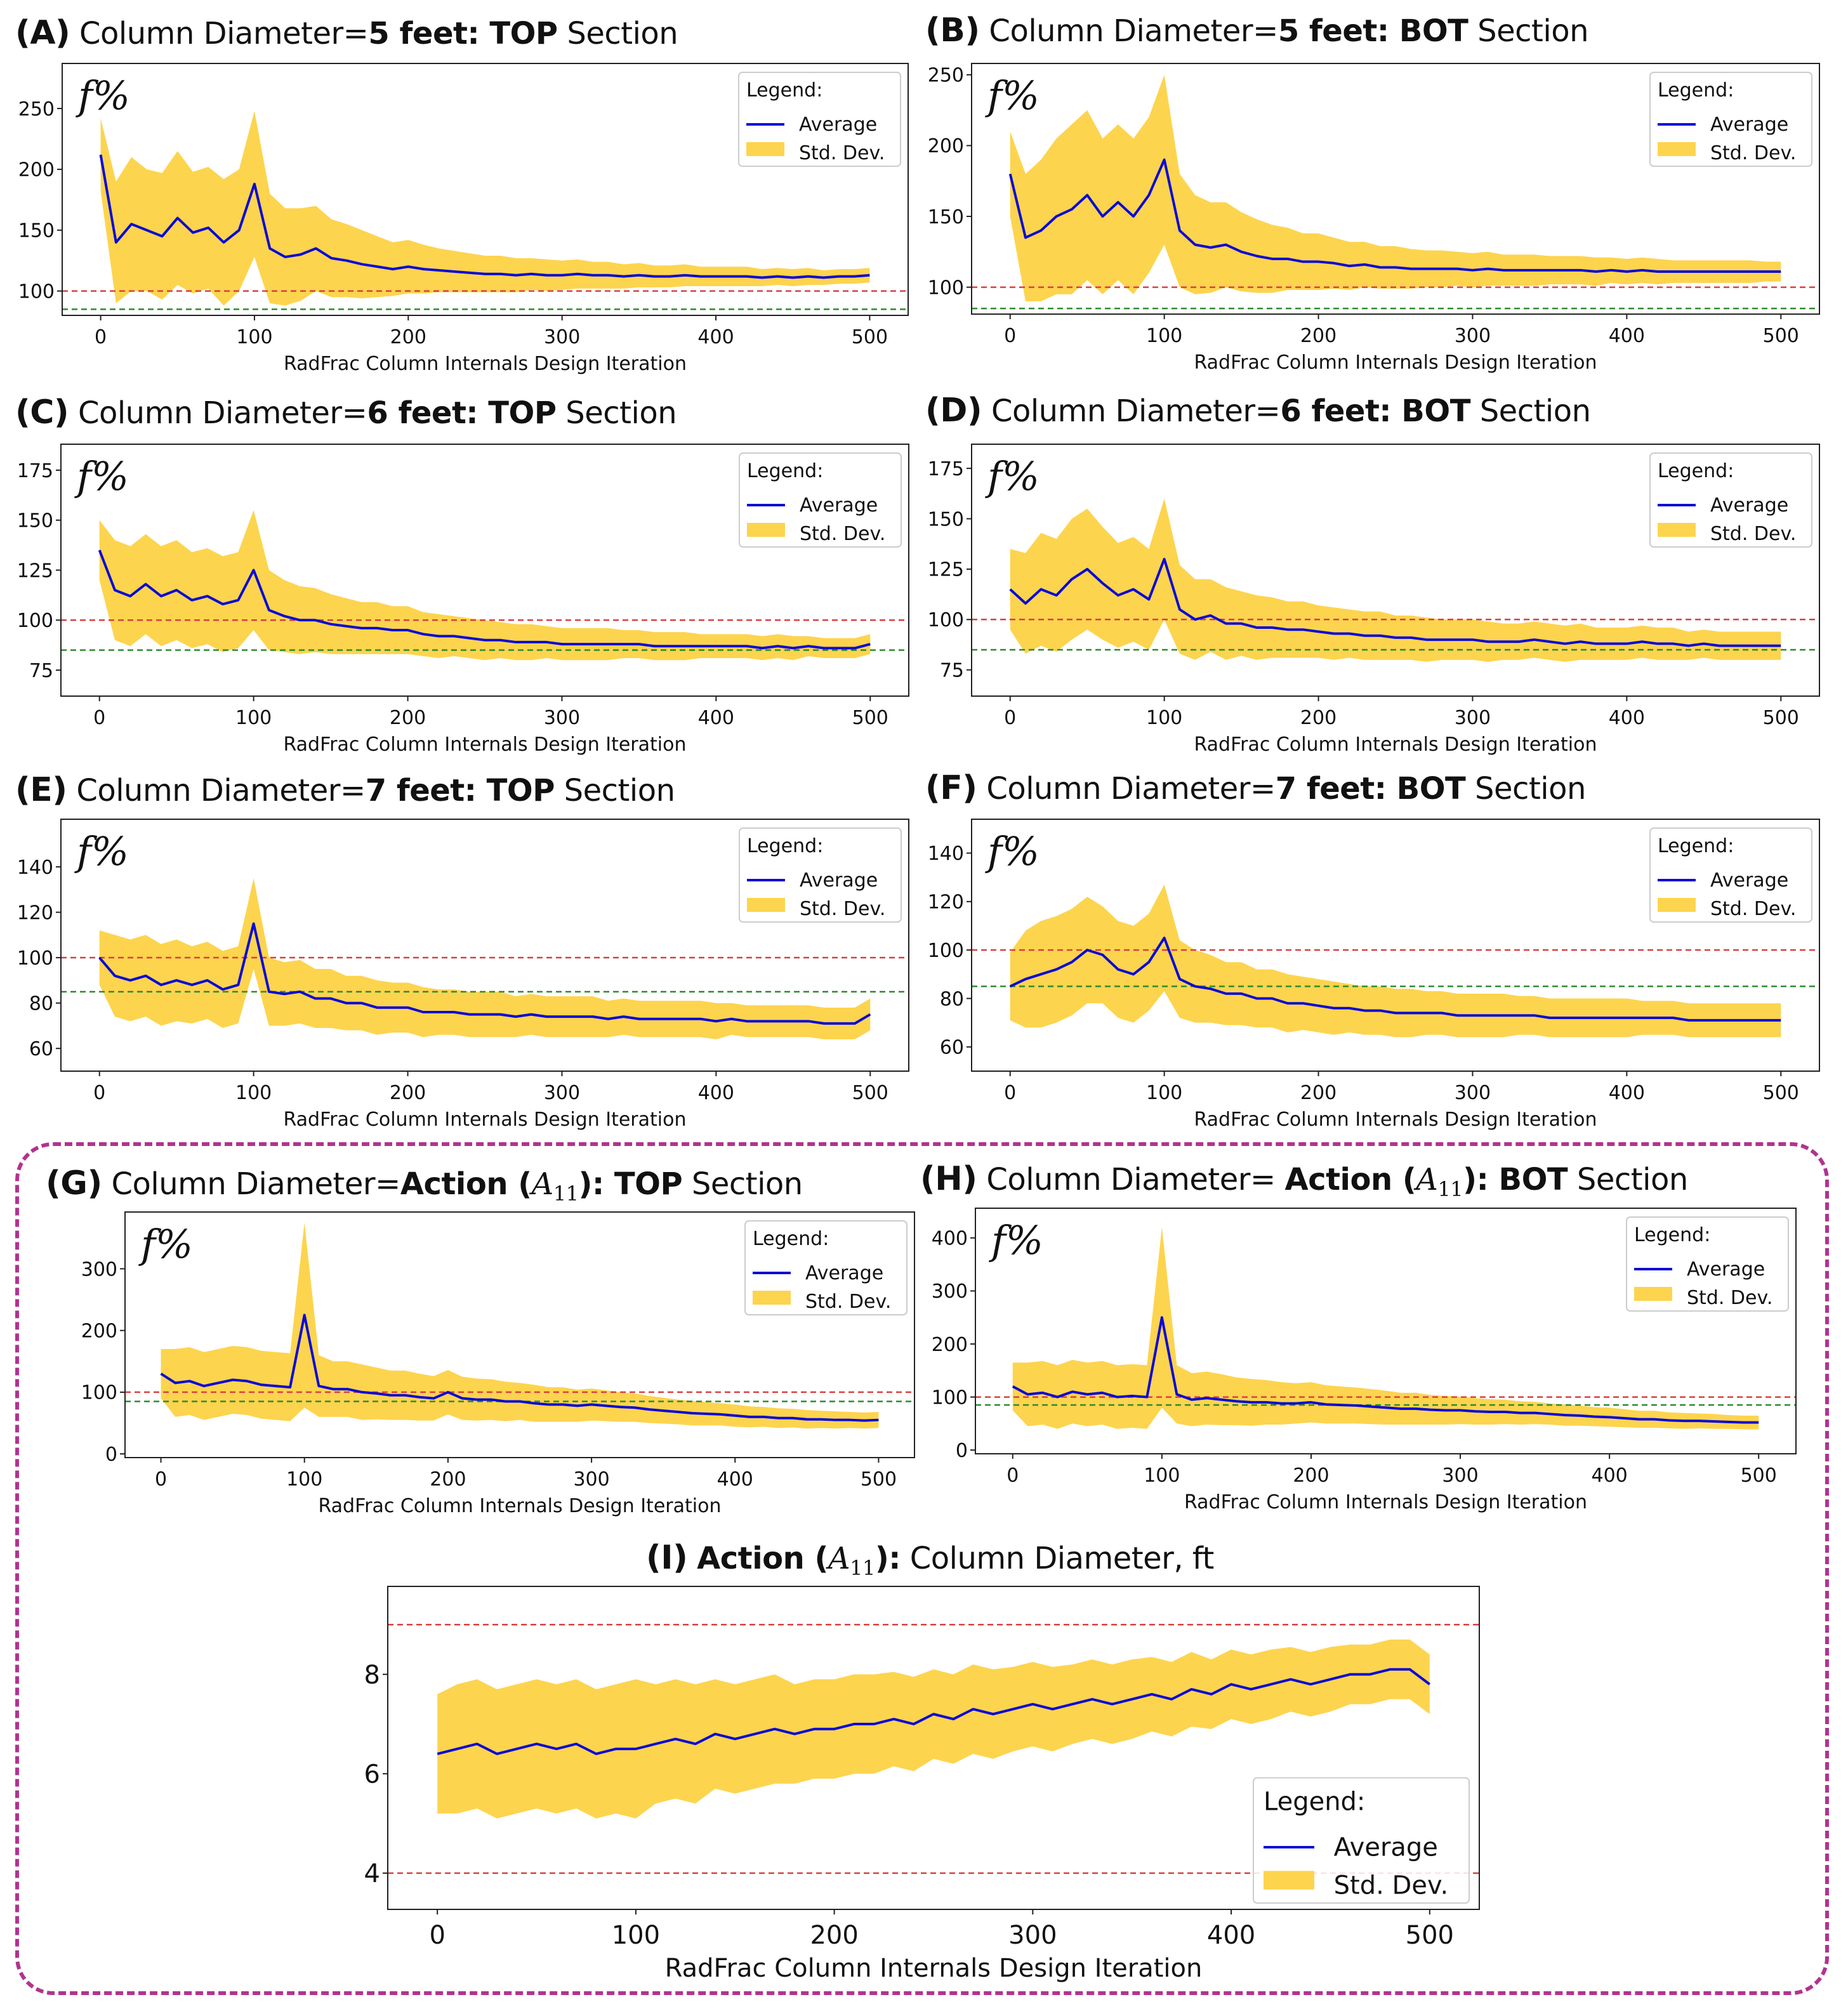 The height and width of the screenshot is (2016, 1848). I want to click on y-tick-label: 175, so click(35, 471).